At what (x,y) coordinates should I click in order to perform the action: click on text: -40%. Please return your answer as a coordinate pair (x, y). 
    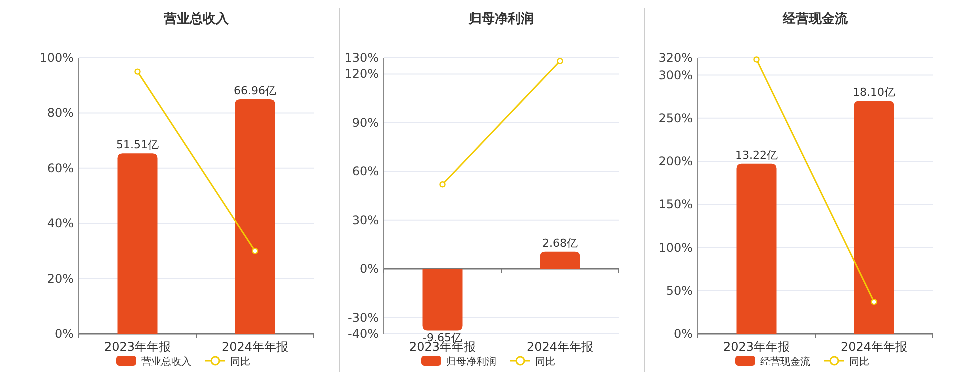
    Looking at the image, I should click on (363, 334).